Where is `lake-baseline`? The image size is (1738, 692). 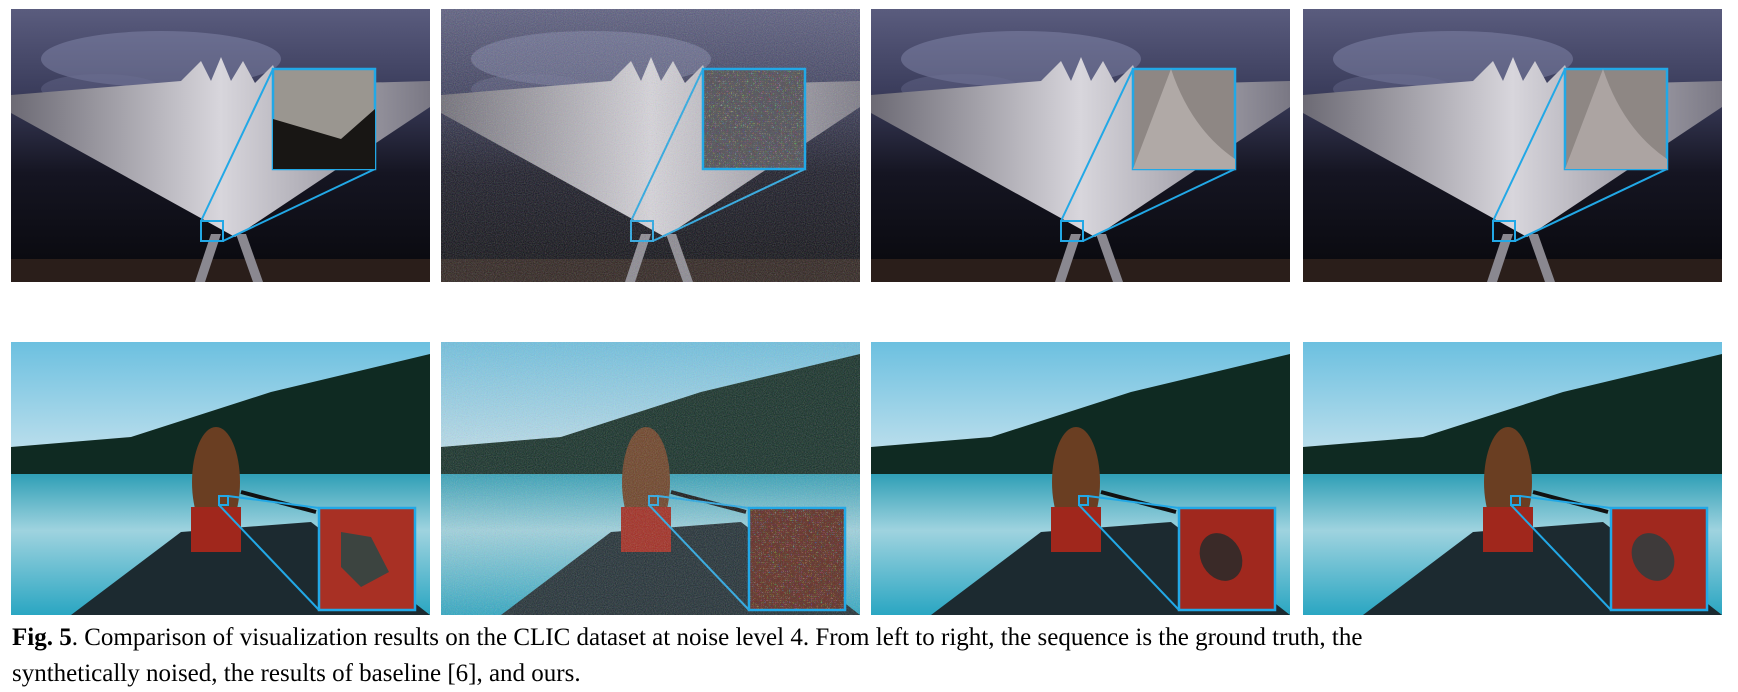
lake-baseline is located at coordinates (1080, 477).